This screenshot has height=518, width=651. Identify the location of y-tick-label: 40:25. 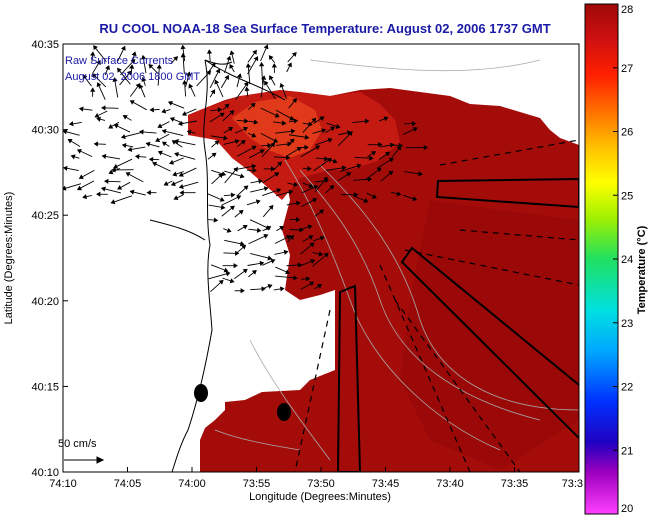
(45, 216).